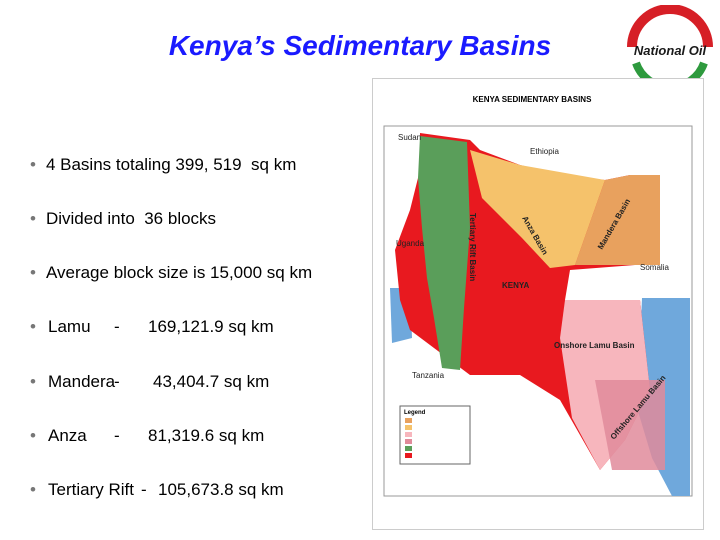 This screenshot has width=720, height=540. I want to click on basin-name: Anza, so click(67, 435).